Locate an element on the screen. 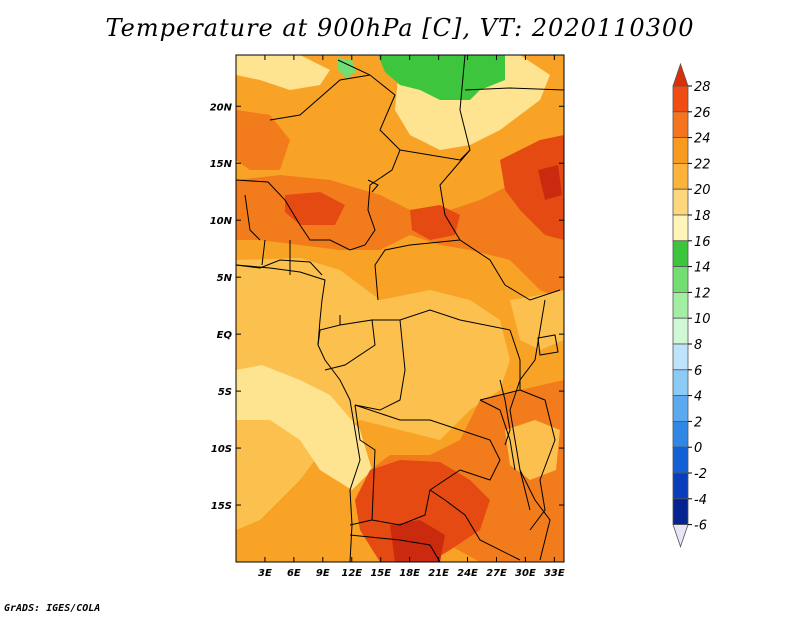  x-tick-label: 21E is located at coordinates (438, 573).